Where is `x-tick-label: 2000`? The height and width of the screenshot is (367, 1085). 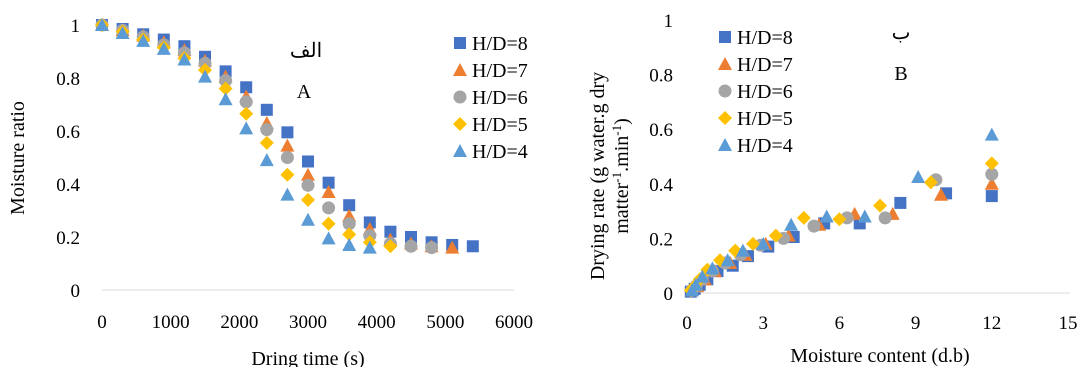 x-tick-label: 2000 is located at coordinates (239, 322).